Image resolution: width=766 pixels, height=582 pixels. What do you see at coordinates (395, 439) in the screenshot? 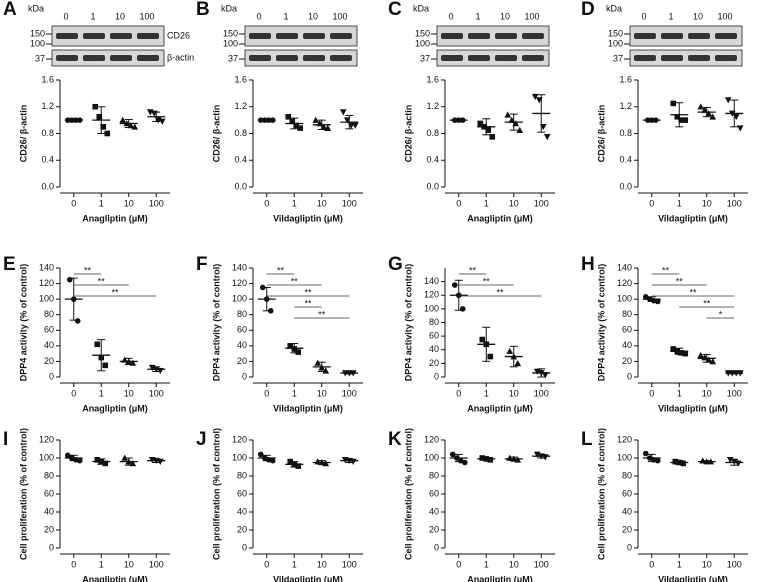
I see `panel-letter: K` at bounding box center [395, 439].